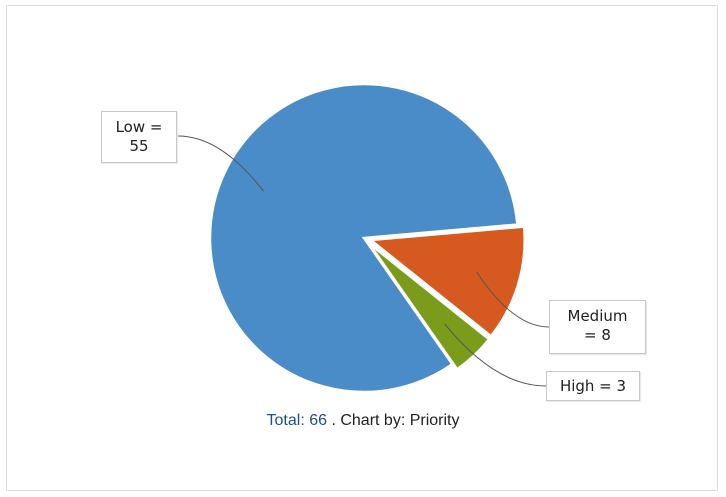  I want to click on total-link: Total: 66, so click(296, 420).